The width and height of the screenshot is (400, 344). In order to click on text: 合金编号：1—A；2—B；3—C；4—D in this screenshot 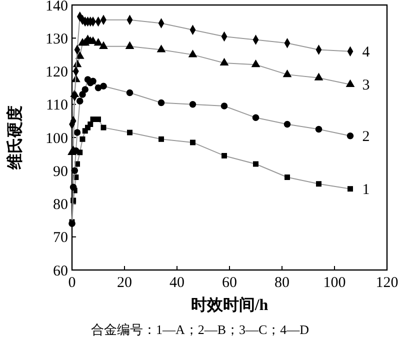, I will do `click(200, 329)`.